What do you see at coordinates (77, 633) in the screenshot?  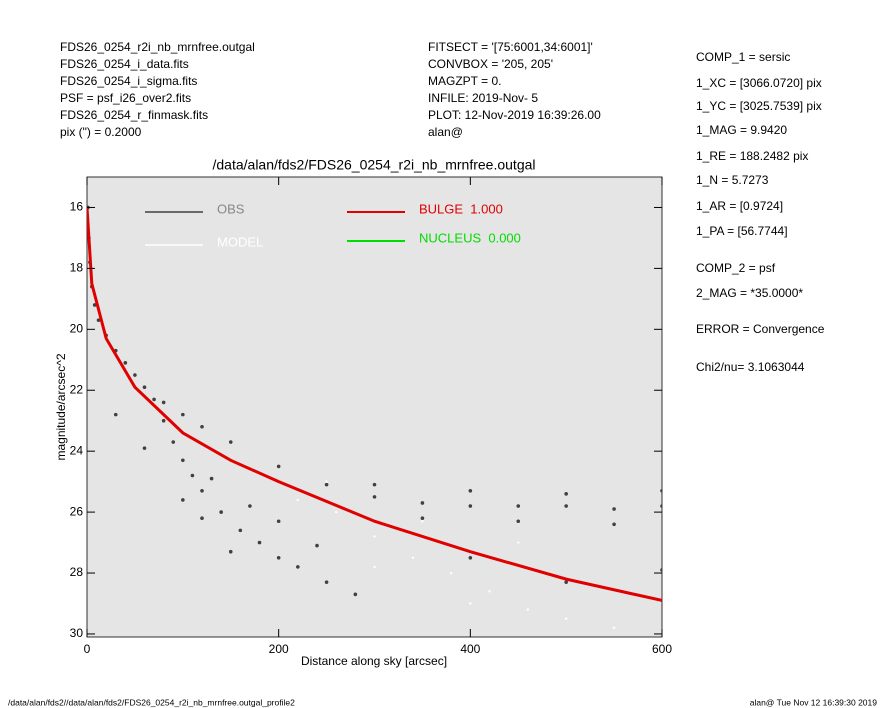 I see `y-tick-label: 30` at bounding box center [77, 633].